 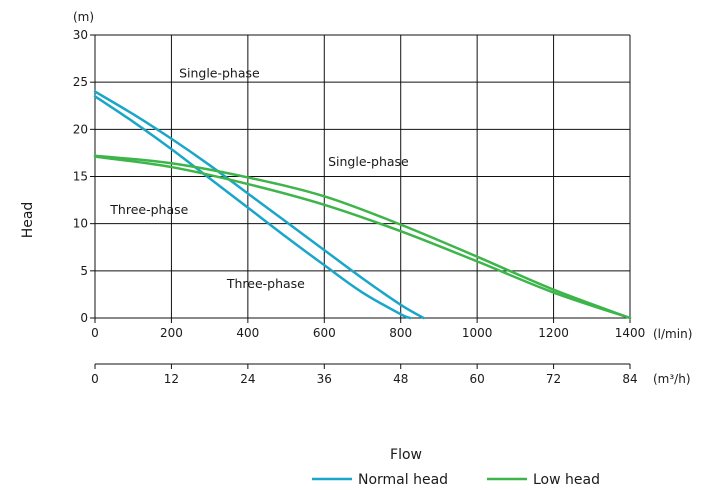 What do you see at coordinates (672, 334) in the screenshot?
I see `x-unit-label: (l/min)` at bounding box center [672, 334].